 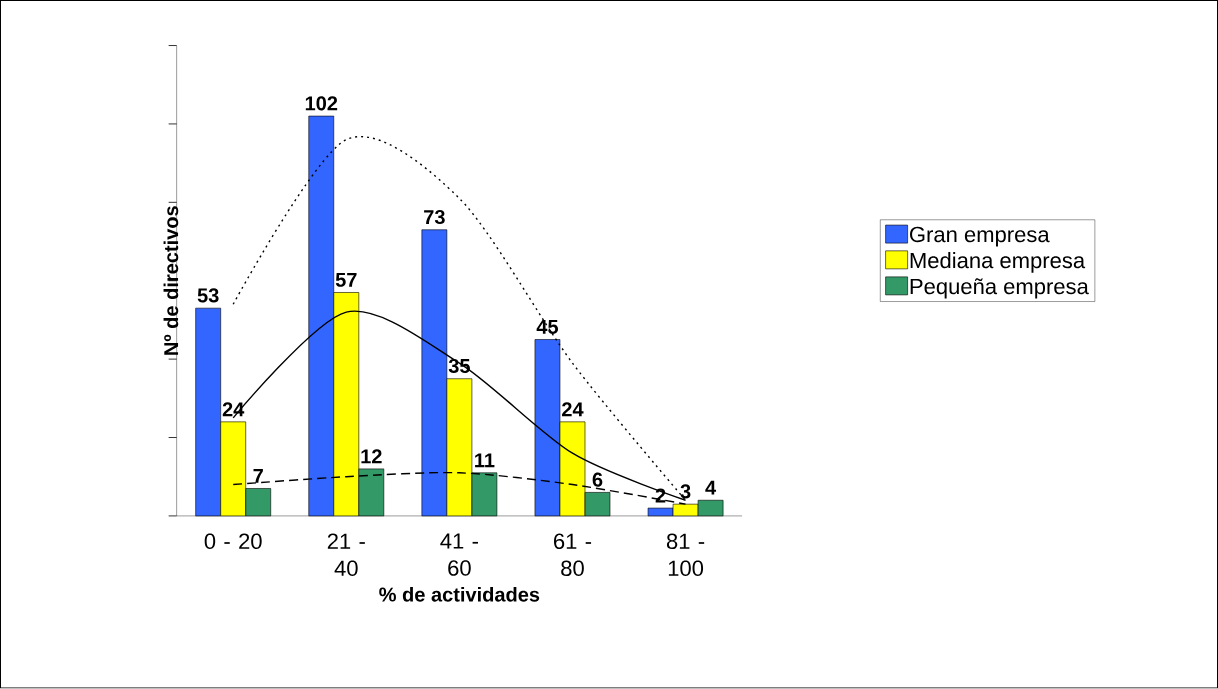 I want to click on legend-label: Mediana empresa, so click(x=998, y=262).